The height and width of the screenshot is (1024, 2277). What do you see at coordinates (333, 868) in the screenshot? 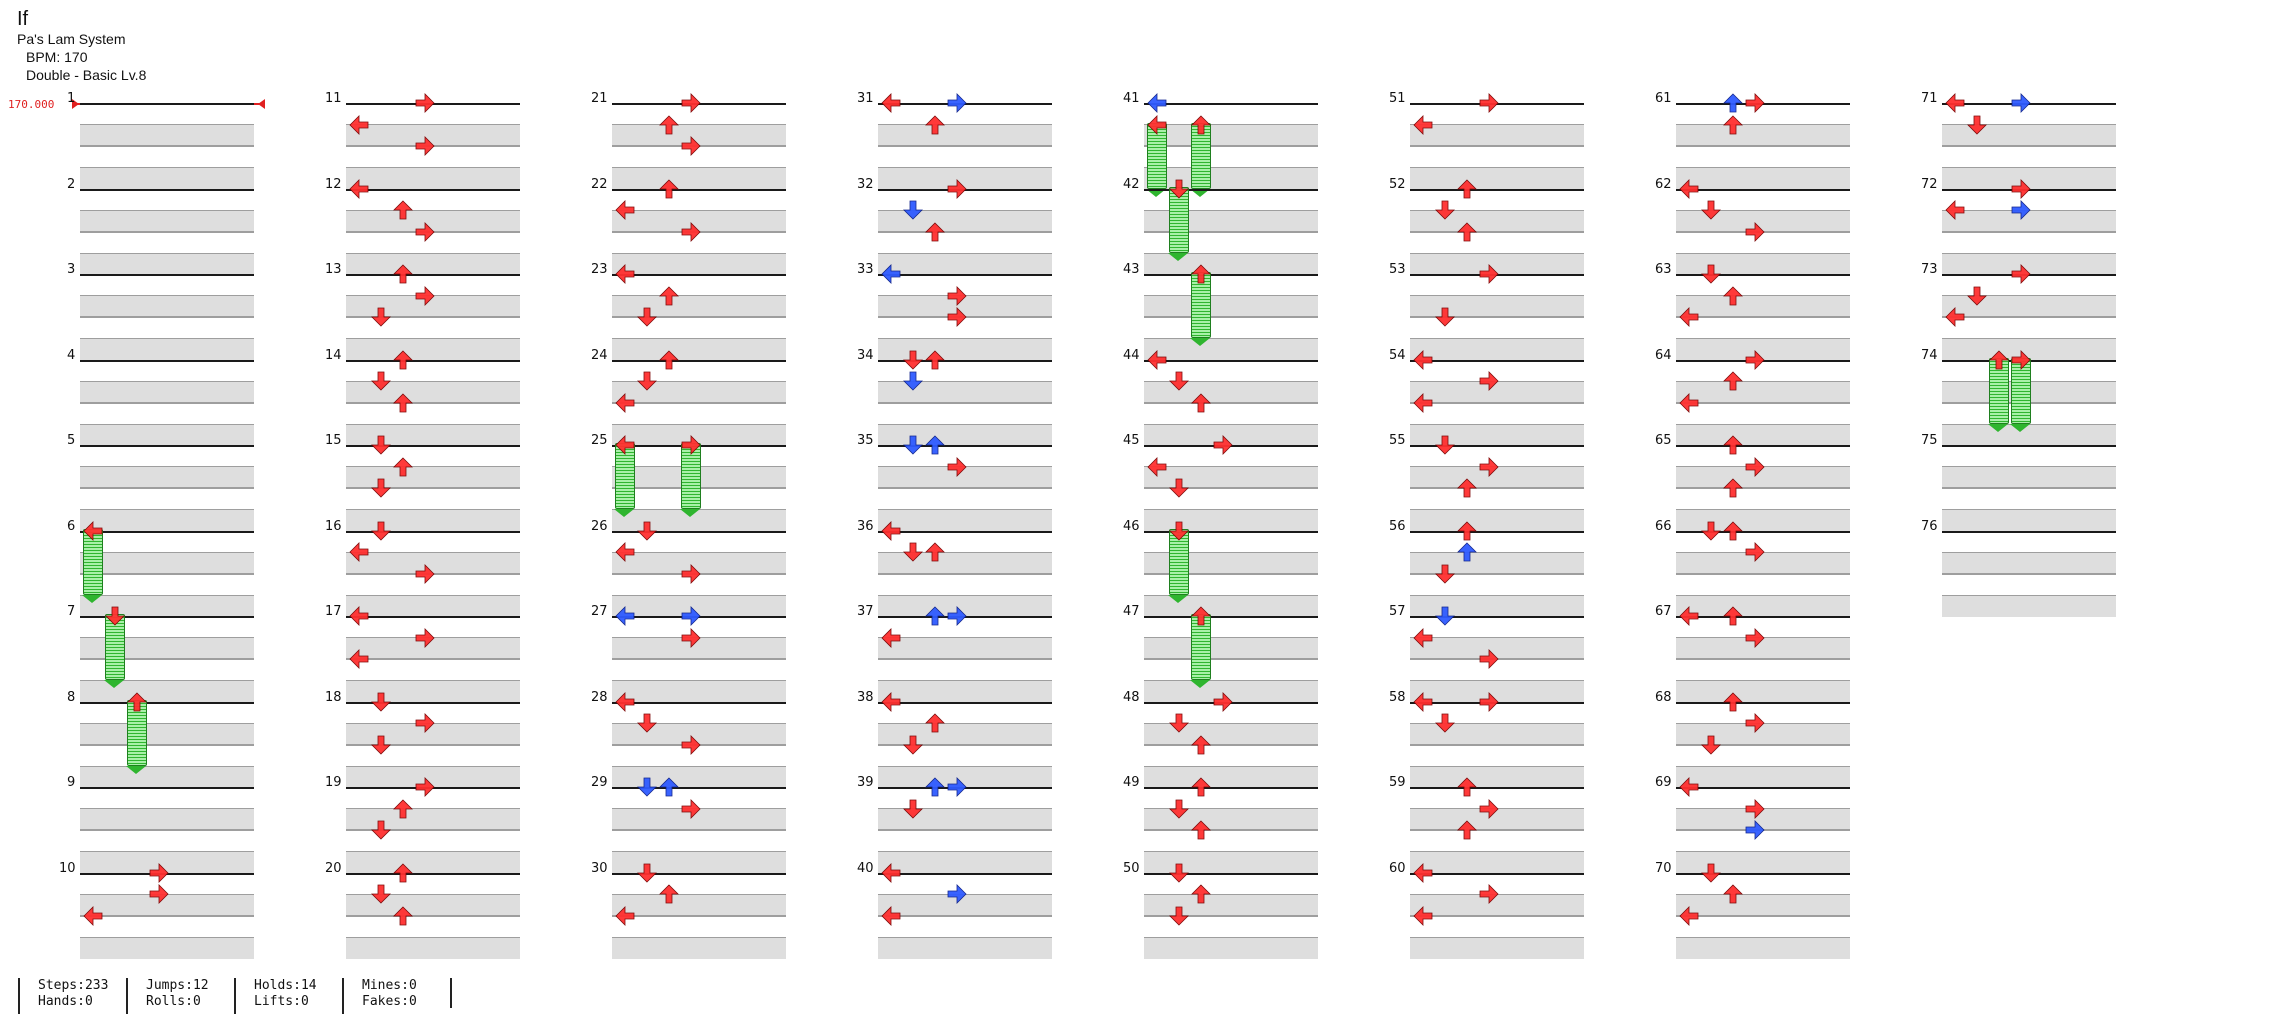
I see `measure-number: 20` at bounding box center [333, 868].